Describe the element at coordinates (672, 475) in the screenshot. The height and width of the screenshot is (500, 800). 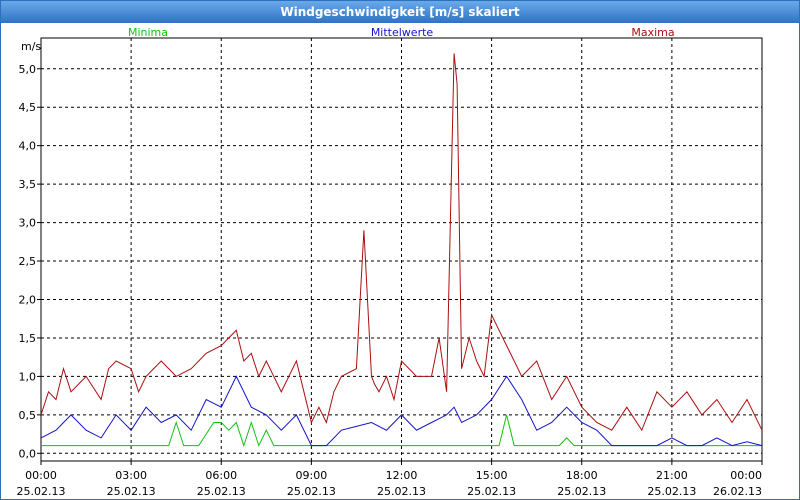
I see `x-tick-time: 21:00` at that location.